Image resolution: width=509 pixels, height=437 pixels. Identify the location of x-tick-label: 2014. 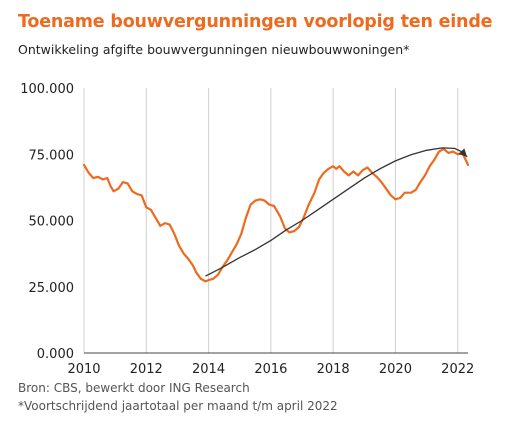
(208, 369).